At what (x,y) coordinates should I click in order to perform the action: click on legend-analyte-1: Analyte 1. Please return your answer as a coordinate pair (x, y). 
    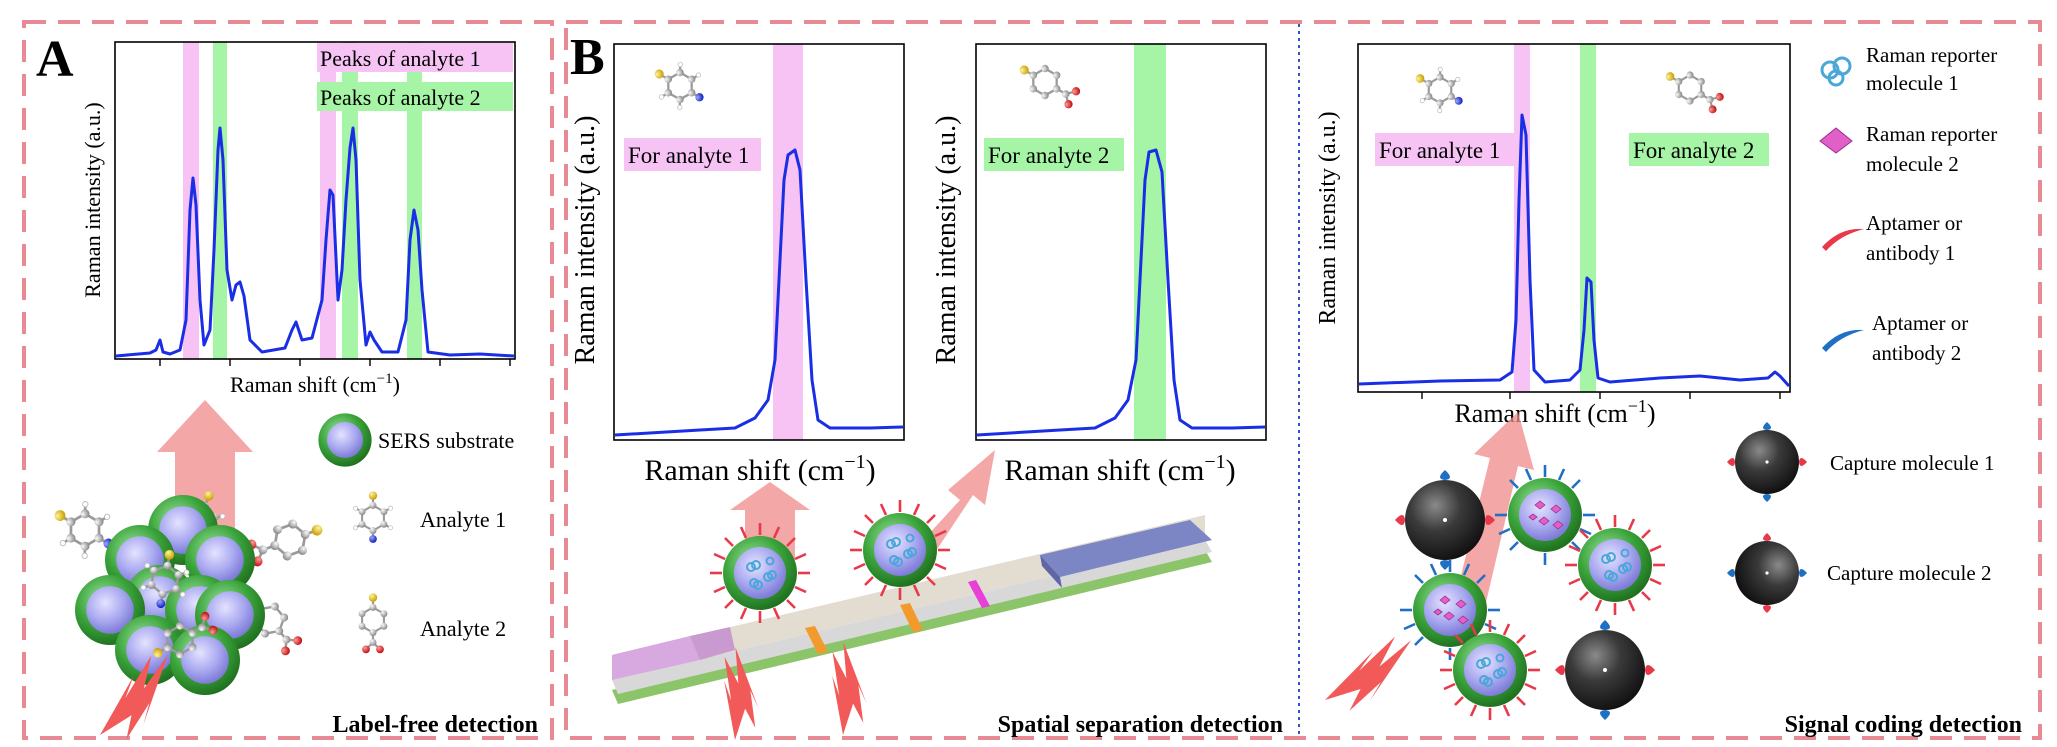
    Looking at the image, I should click on (463, 519).